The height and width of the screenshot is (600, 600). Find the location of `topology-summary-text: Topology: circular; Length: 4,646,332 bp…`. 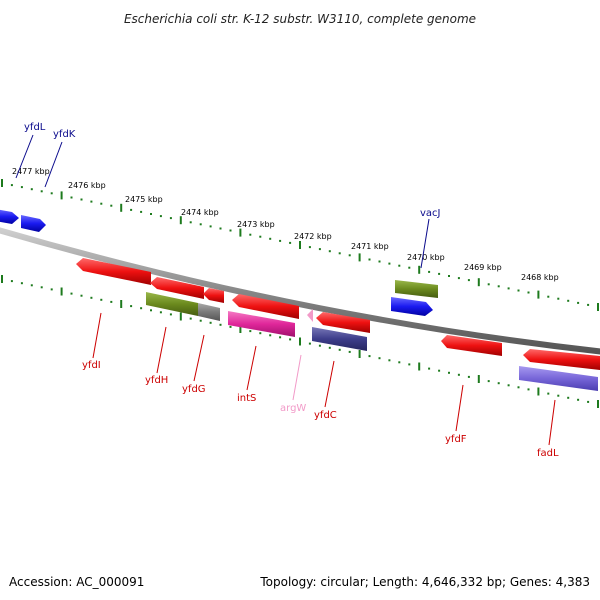

topology-summary-text: Topology: circular; Length: 4,646,332 bp… is located at coordinates (424, 582).